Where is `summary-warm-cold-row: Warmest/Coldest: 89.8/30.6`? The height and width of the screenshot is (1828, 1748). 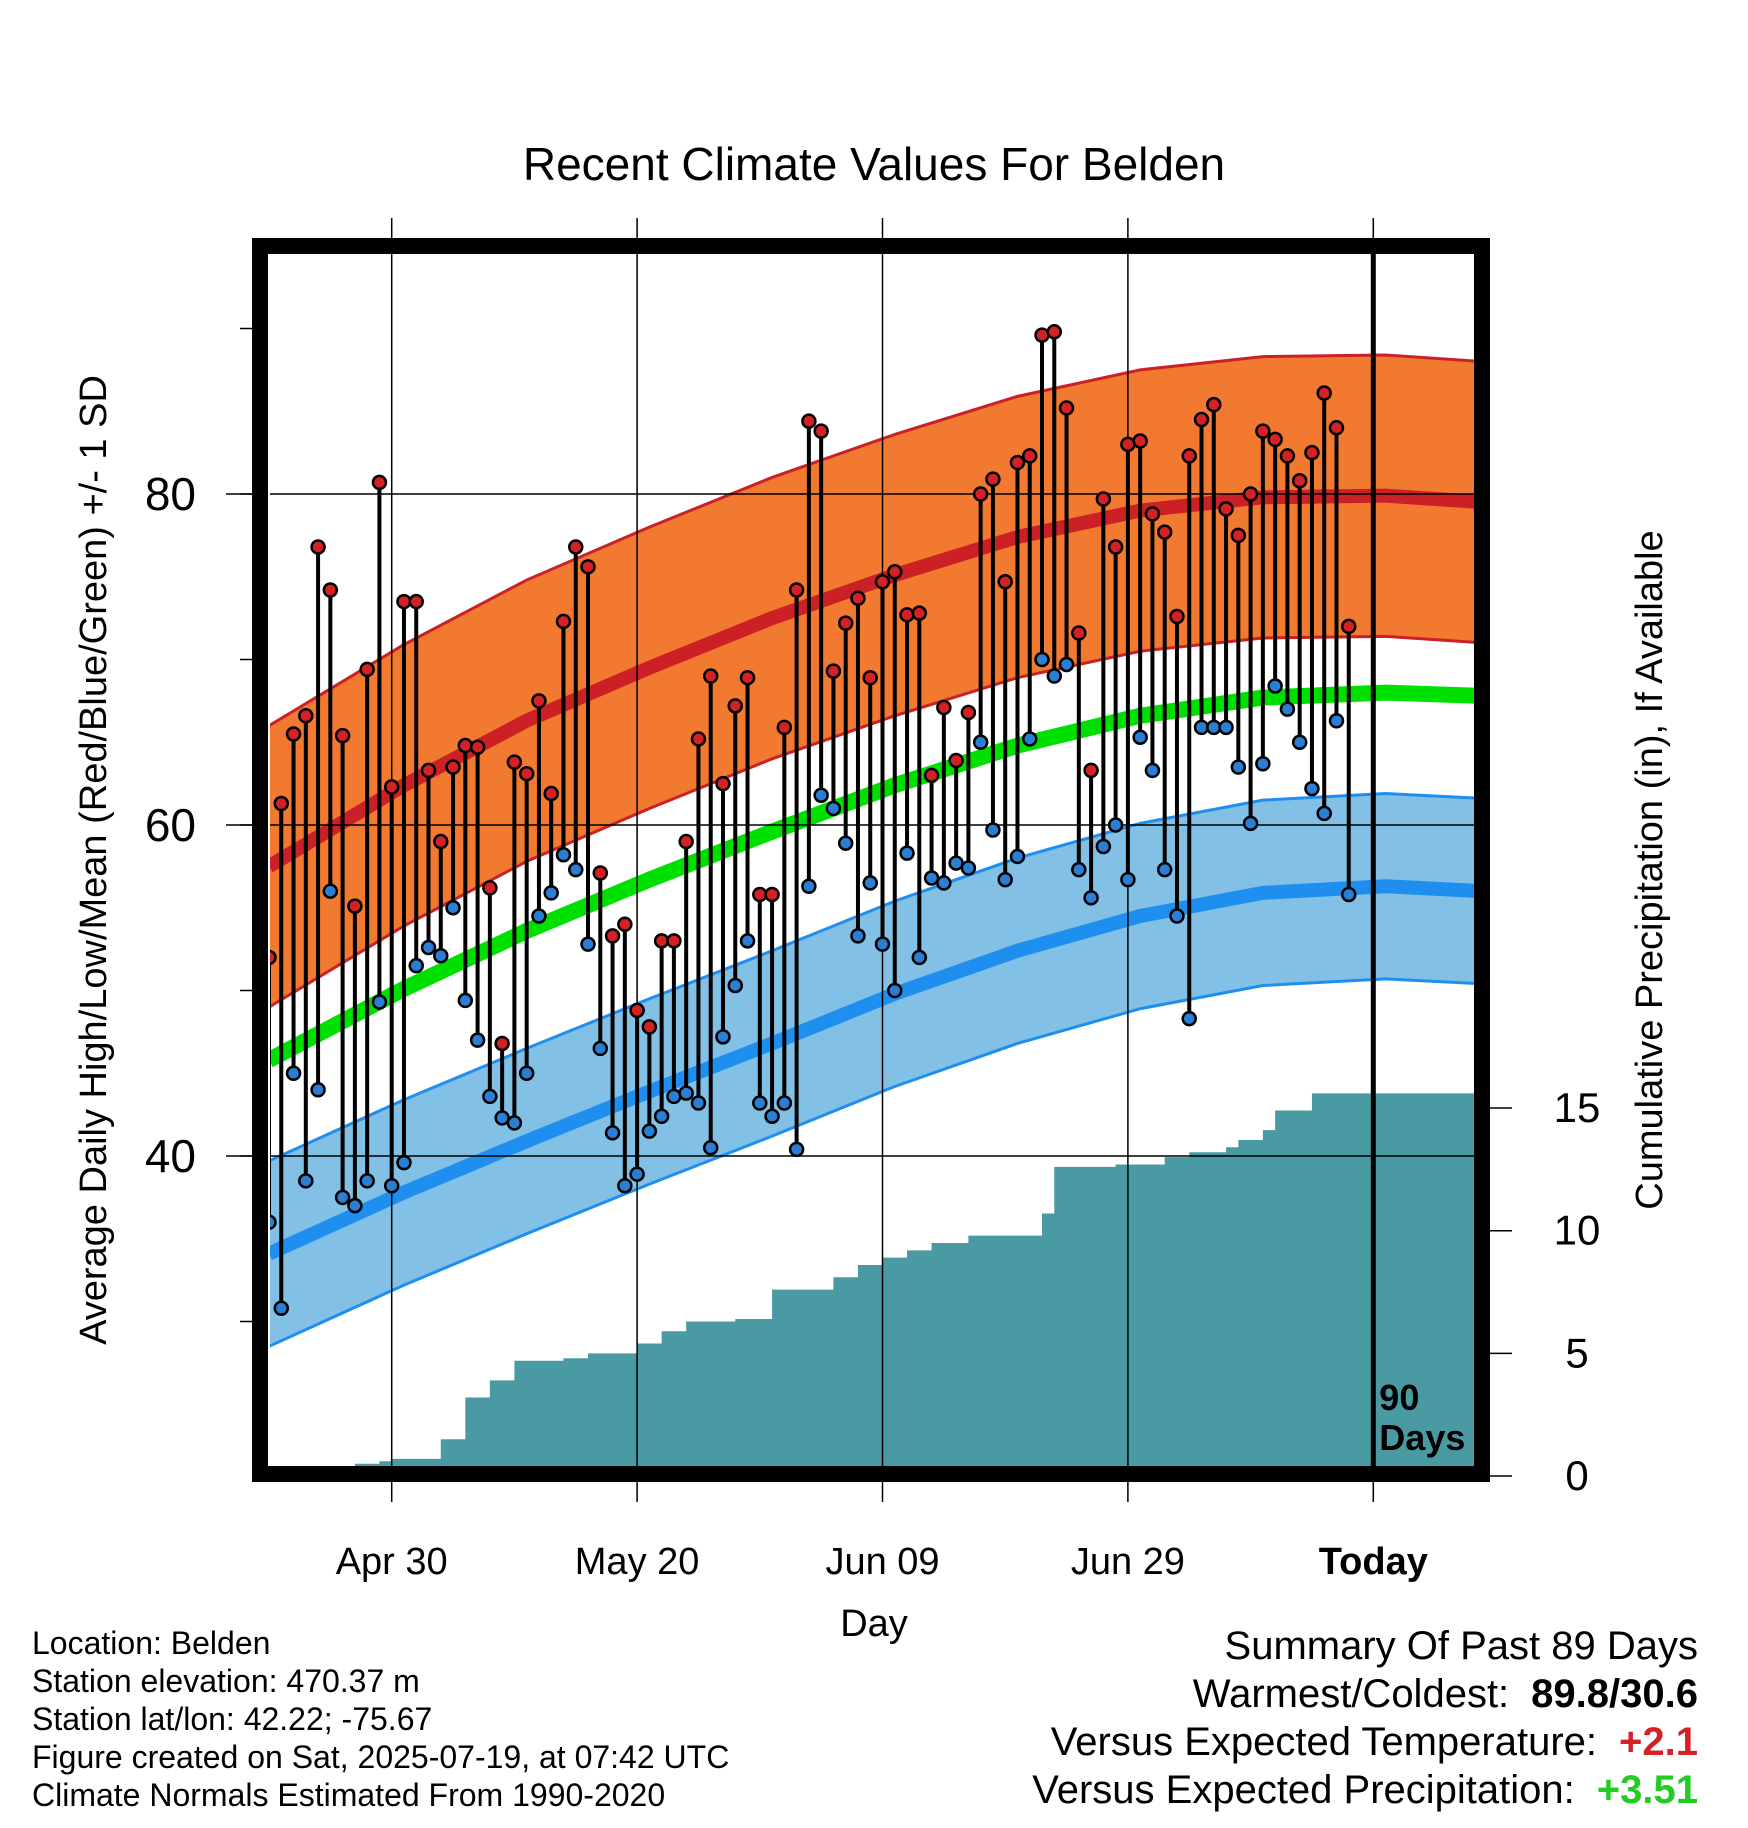 summary-warm-cold-row: Warmest/Coldest: 89.8/30.6 is located at coordinates (1365, 1694).